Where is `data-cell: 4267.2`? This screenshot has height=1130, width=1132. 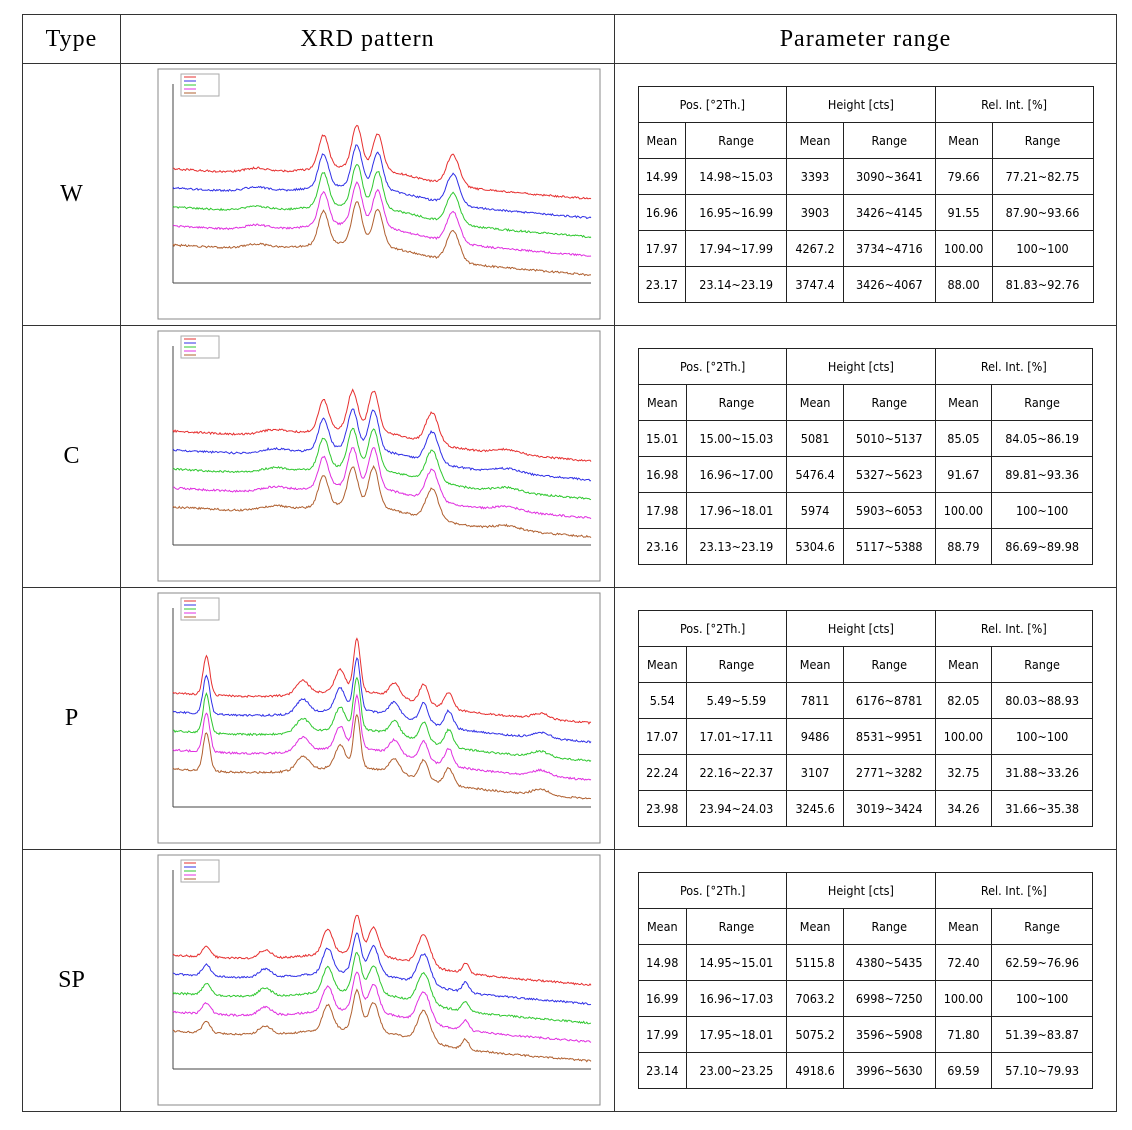 data-cell: 4267.2 is located at coordinates (815, 248).